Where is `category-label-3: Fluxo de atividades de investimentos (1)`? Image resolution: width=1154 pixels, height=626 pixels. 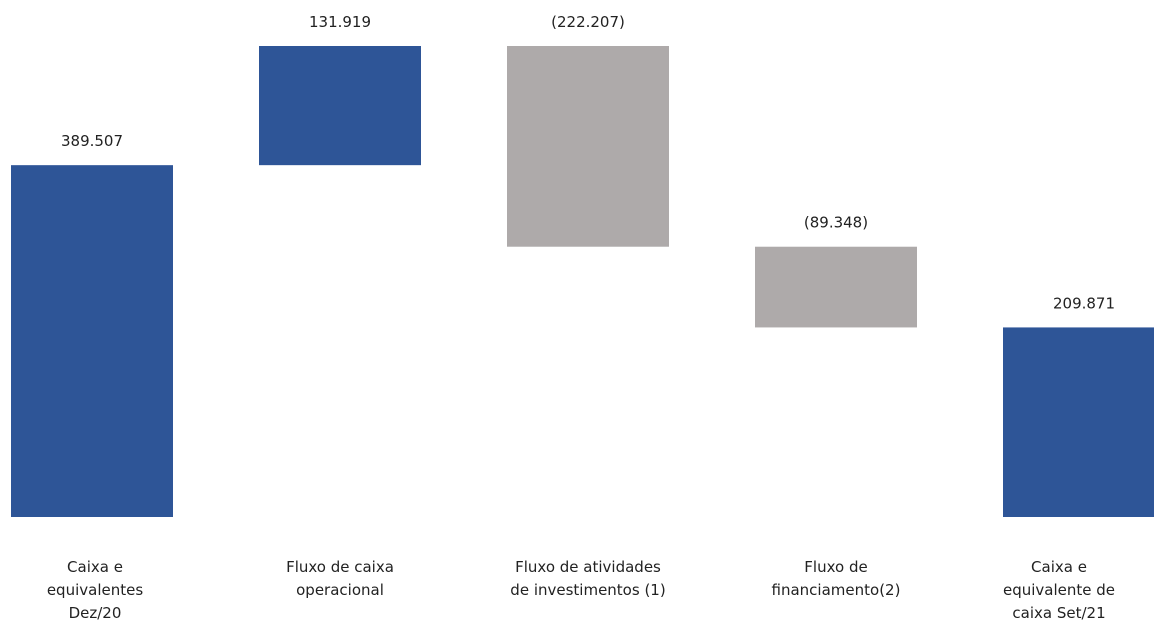 category-label-3: Fluxo de atividades de investimentos (1) is located at coordinates (588, 578).